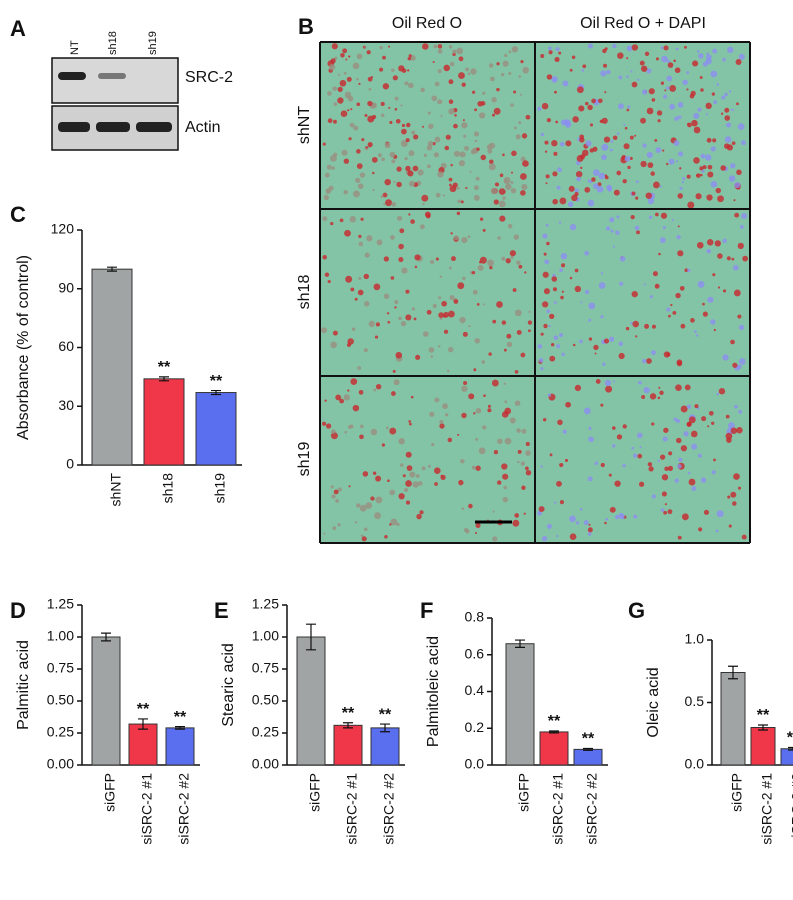  What do you see at coordinates (147, 809) in the screenshot?
I see `x-tick-label: siSRC-2 #1` at bounding box center [147, 809].